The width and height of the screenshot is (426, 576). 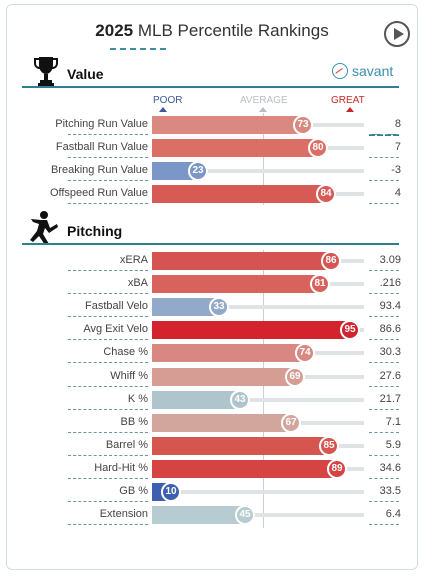 I want to click on metric-label: xBA, so click(x=137, y=283).